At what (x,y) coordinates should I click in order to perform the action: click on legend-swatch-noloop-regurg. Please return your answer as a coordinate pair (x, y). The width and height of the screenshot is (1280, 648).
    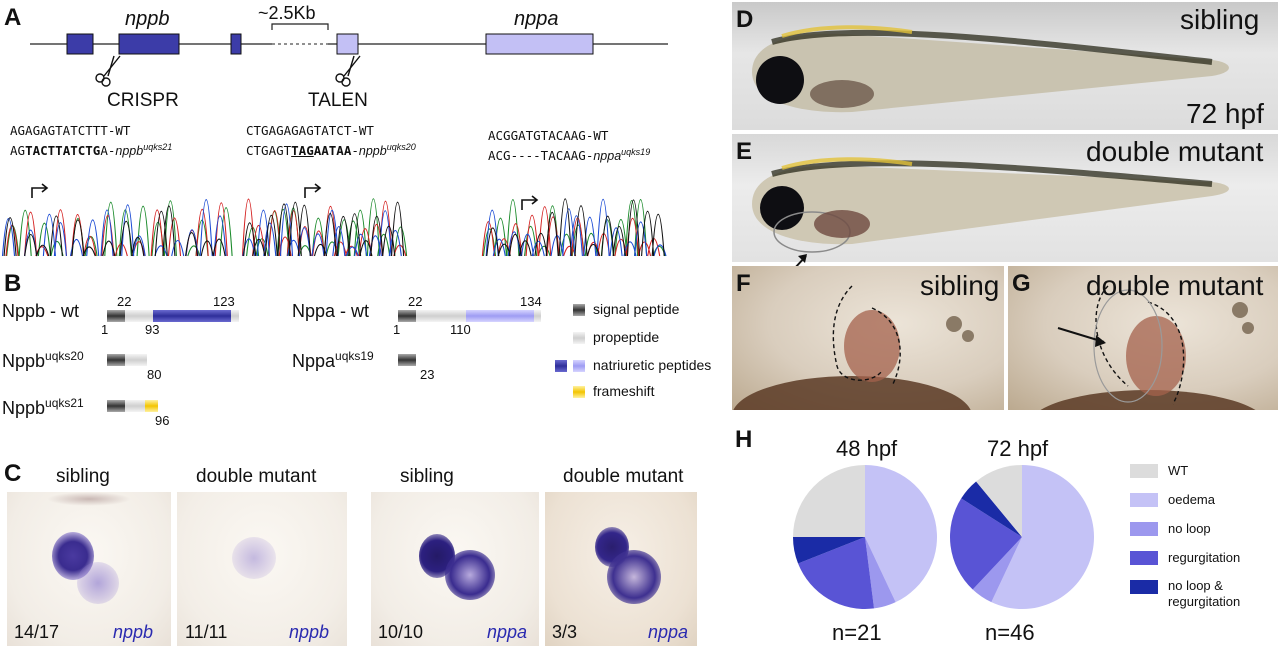
    Looking at the image, I should click on (1144, 587).